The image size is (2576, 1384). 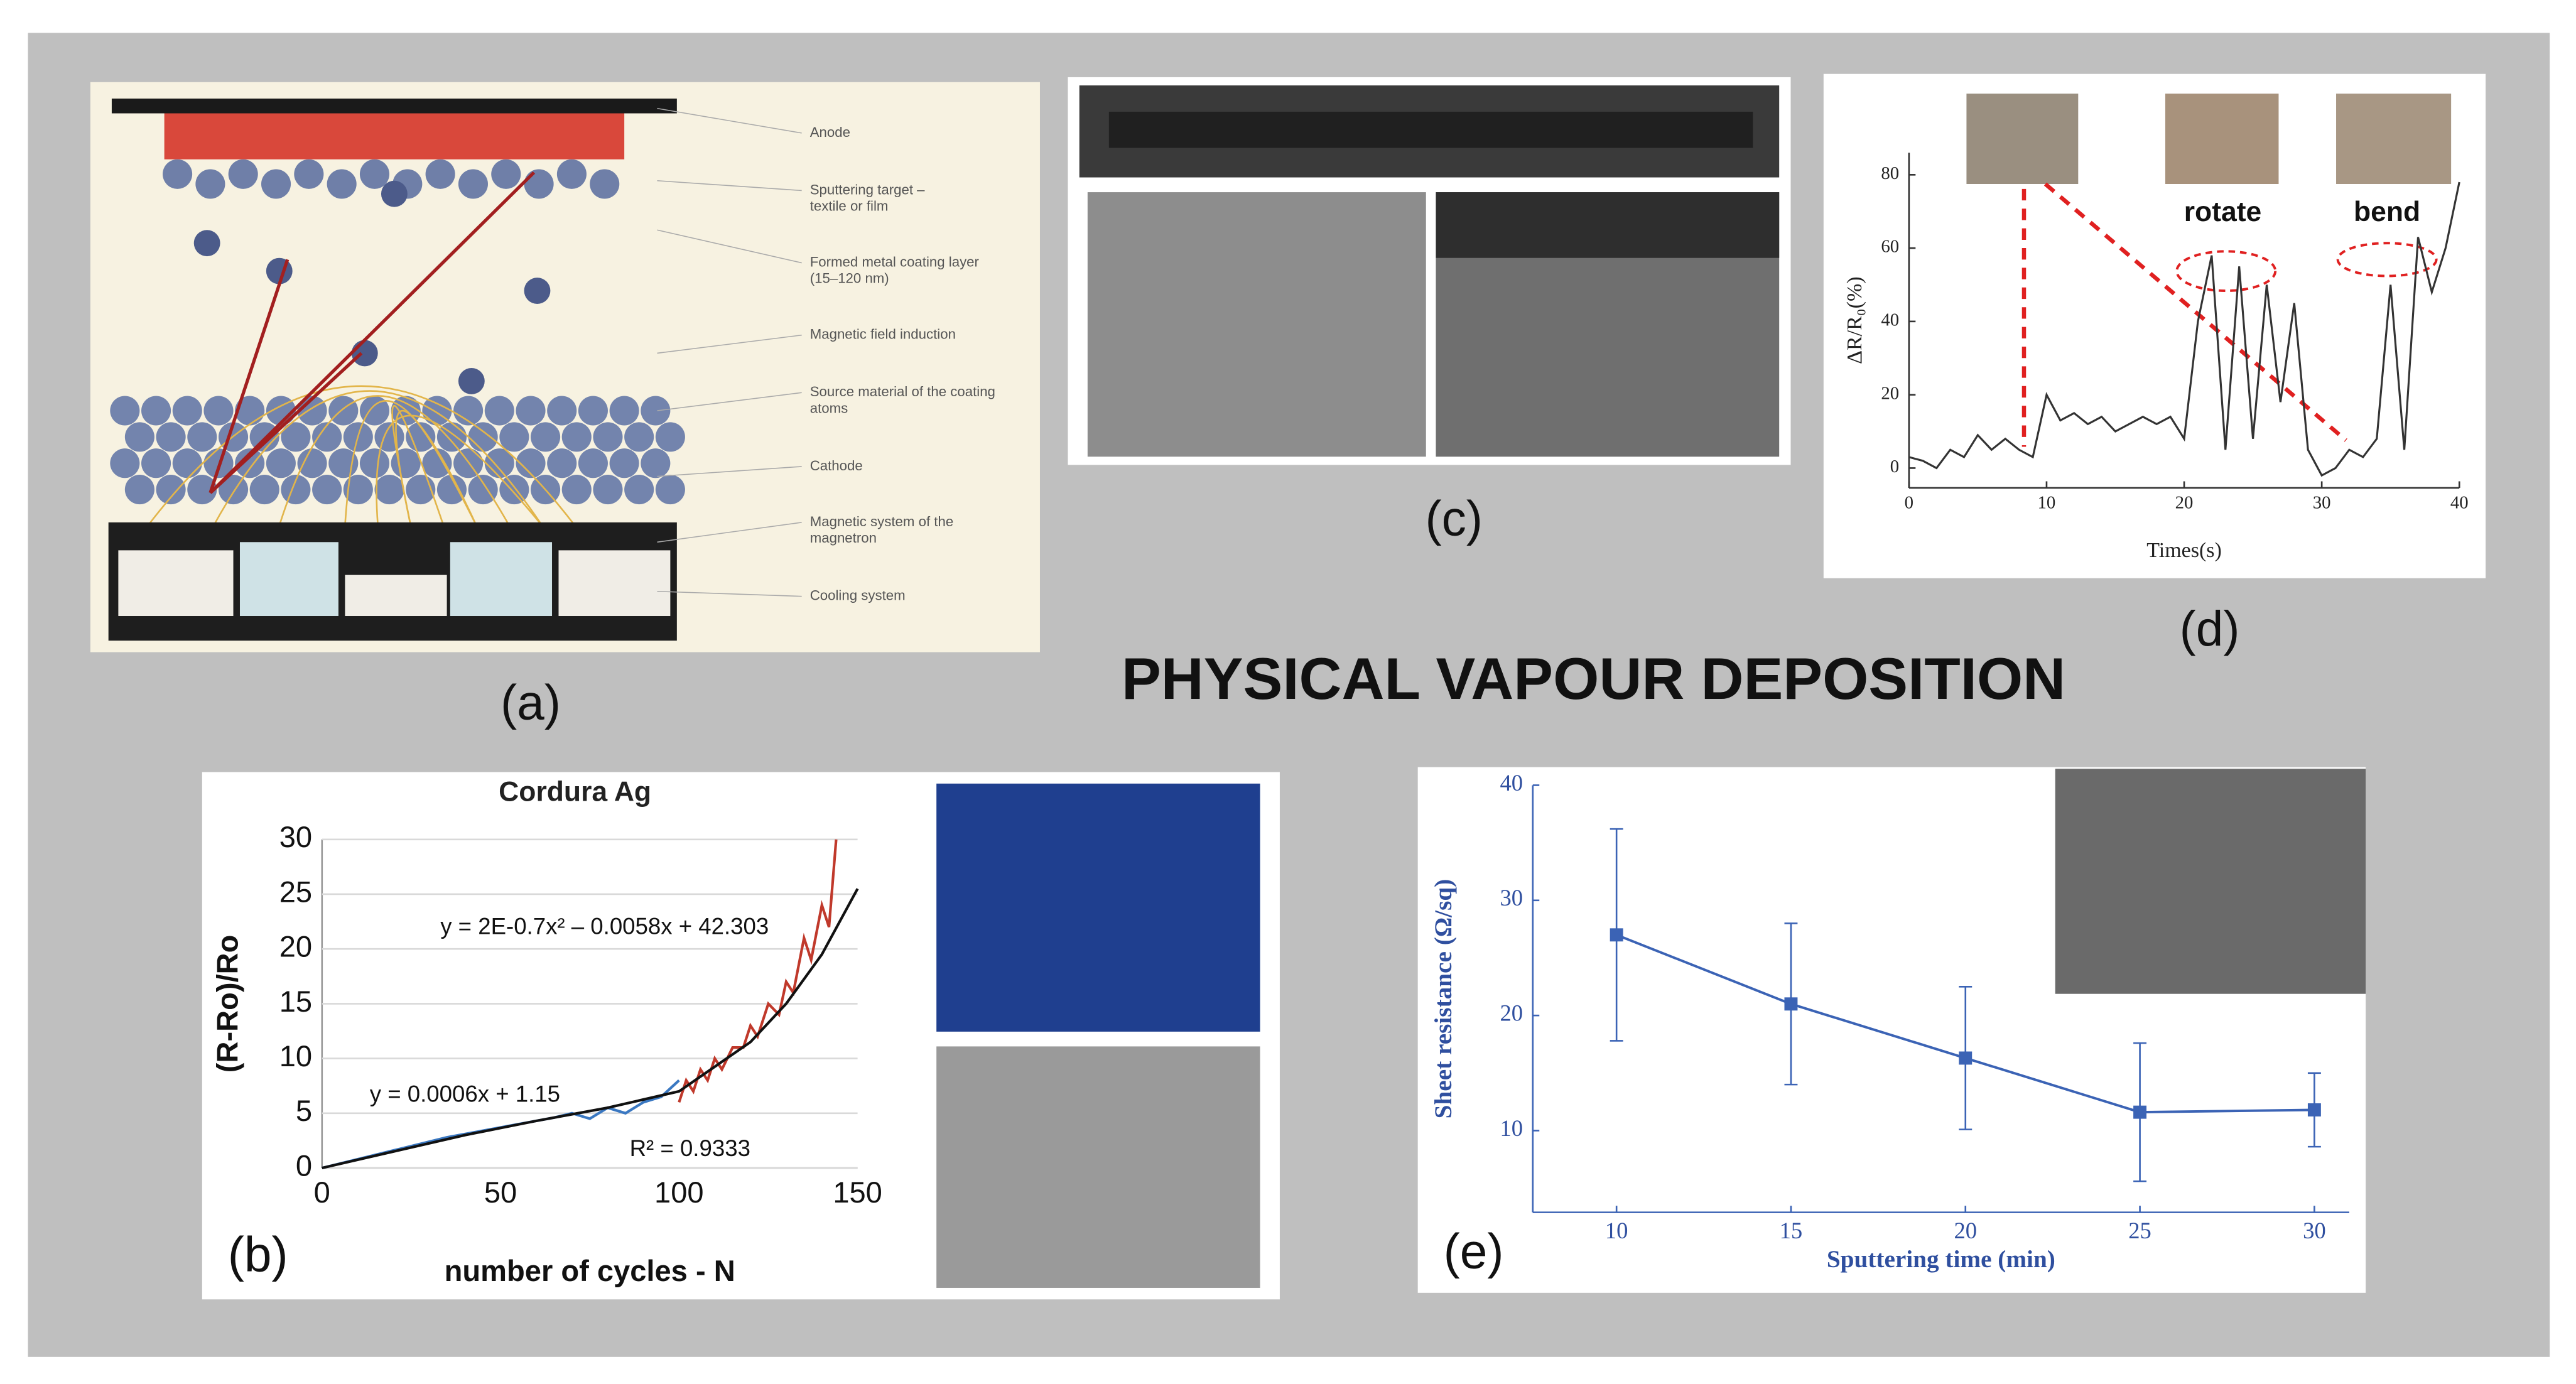 What do you see at coordinates (1454, 518) in the screenshot?
I see `panel-label: (c)` at bounding box center [1454, 518].